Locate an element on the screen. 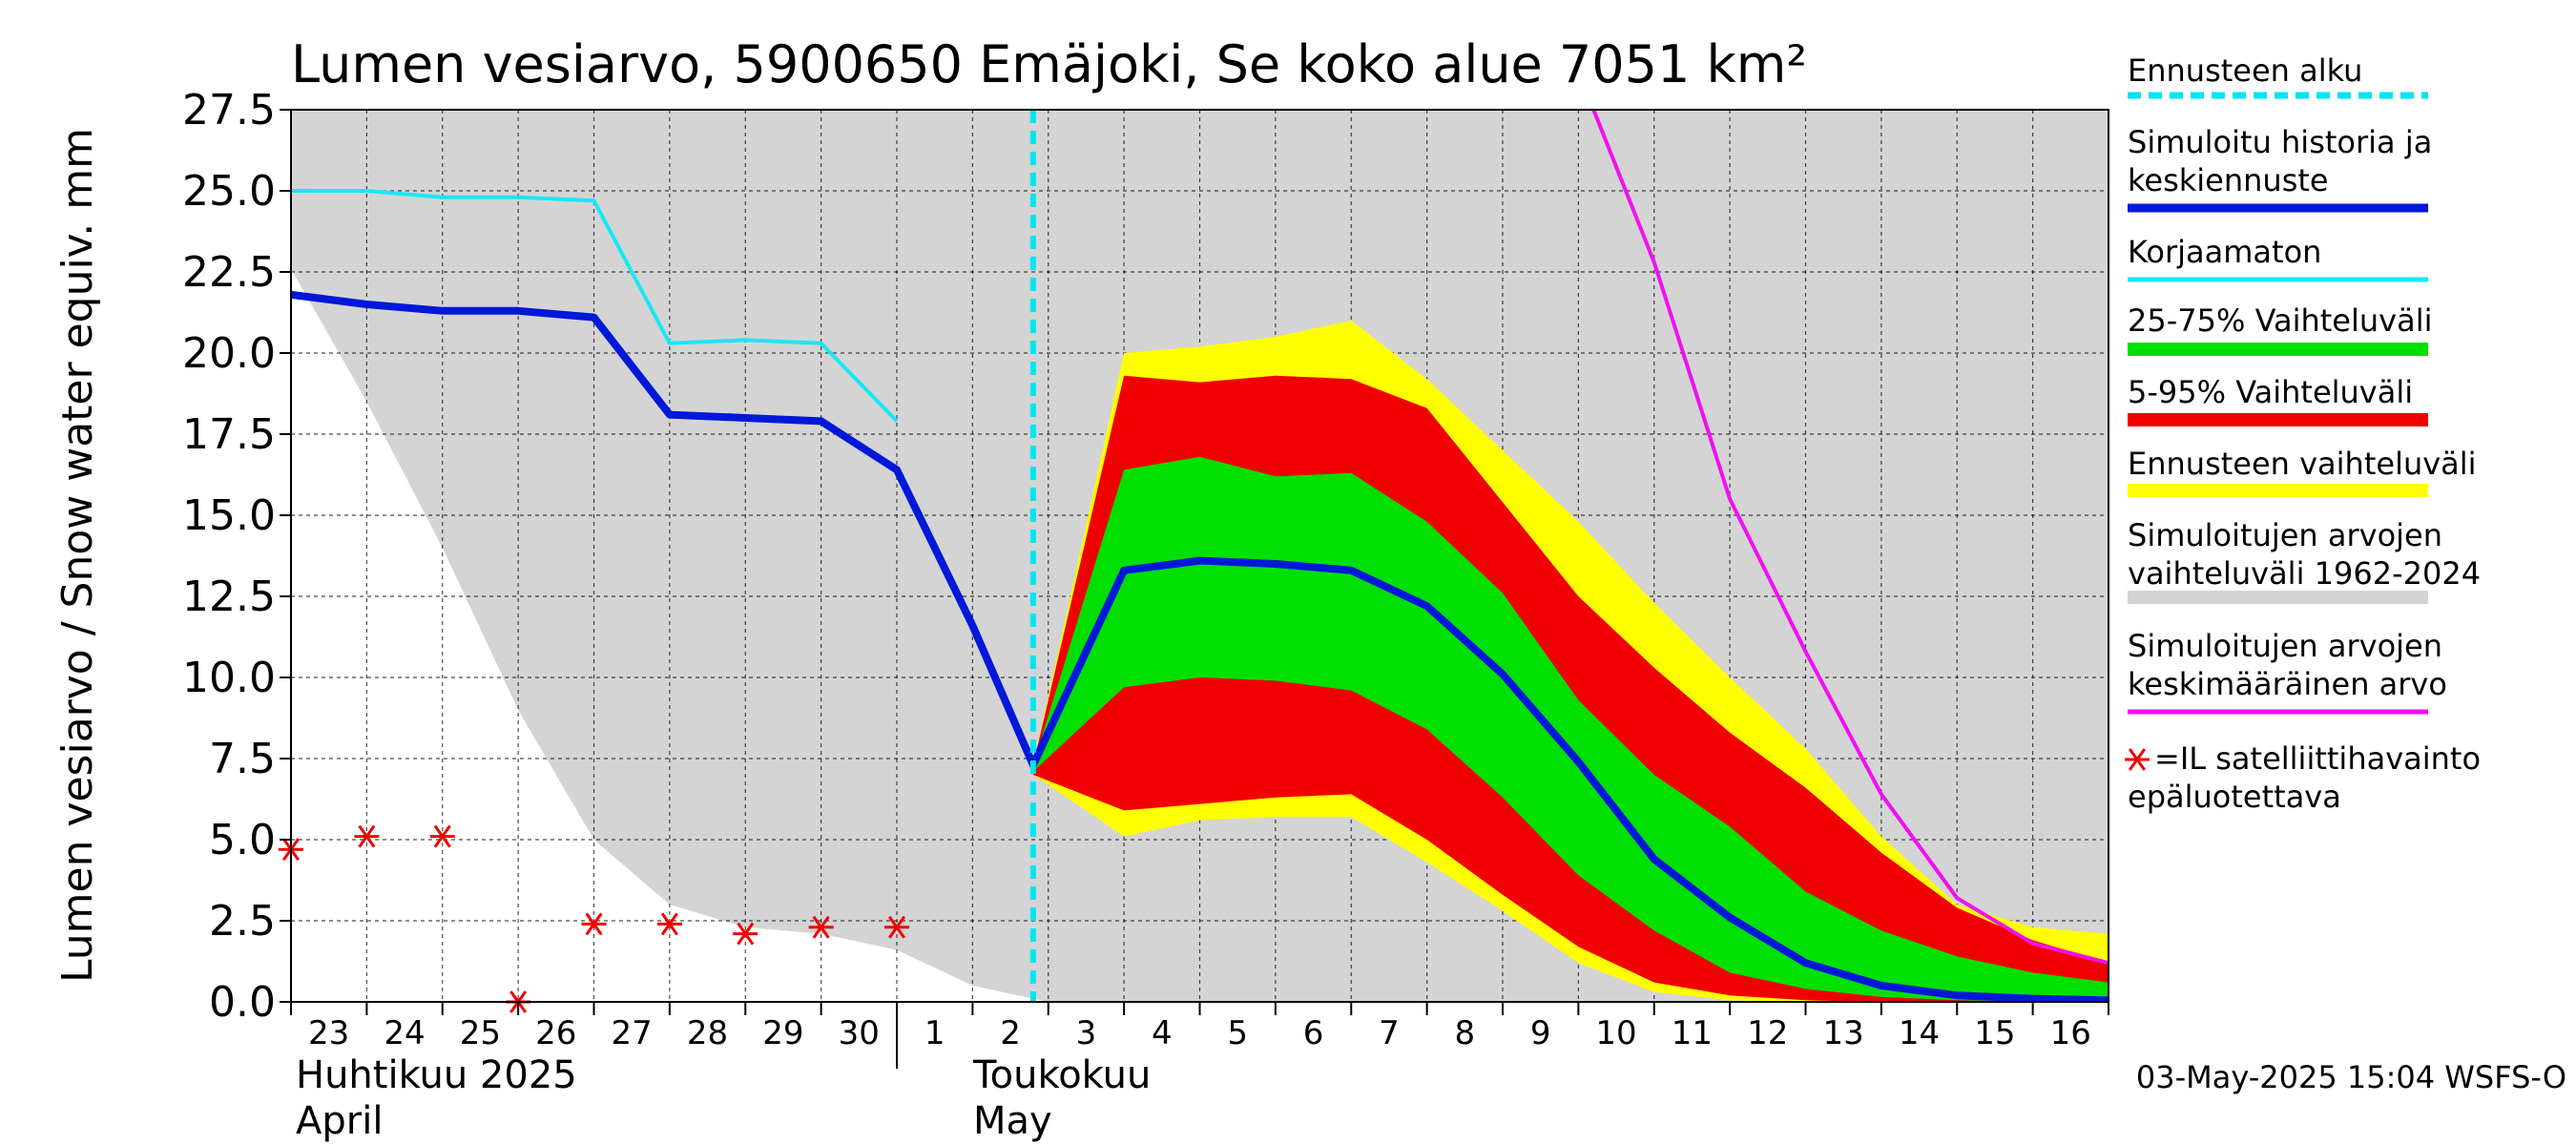  legend-label-line: keskiennuste is located at coordinates (2228, 180).